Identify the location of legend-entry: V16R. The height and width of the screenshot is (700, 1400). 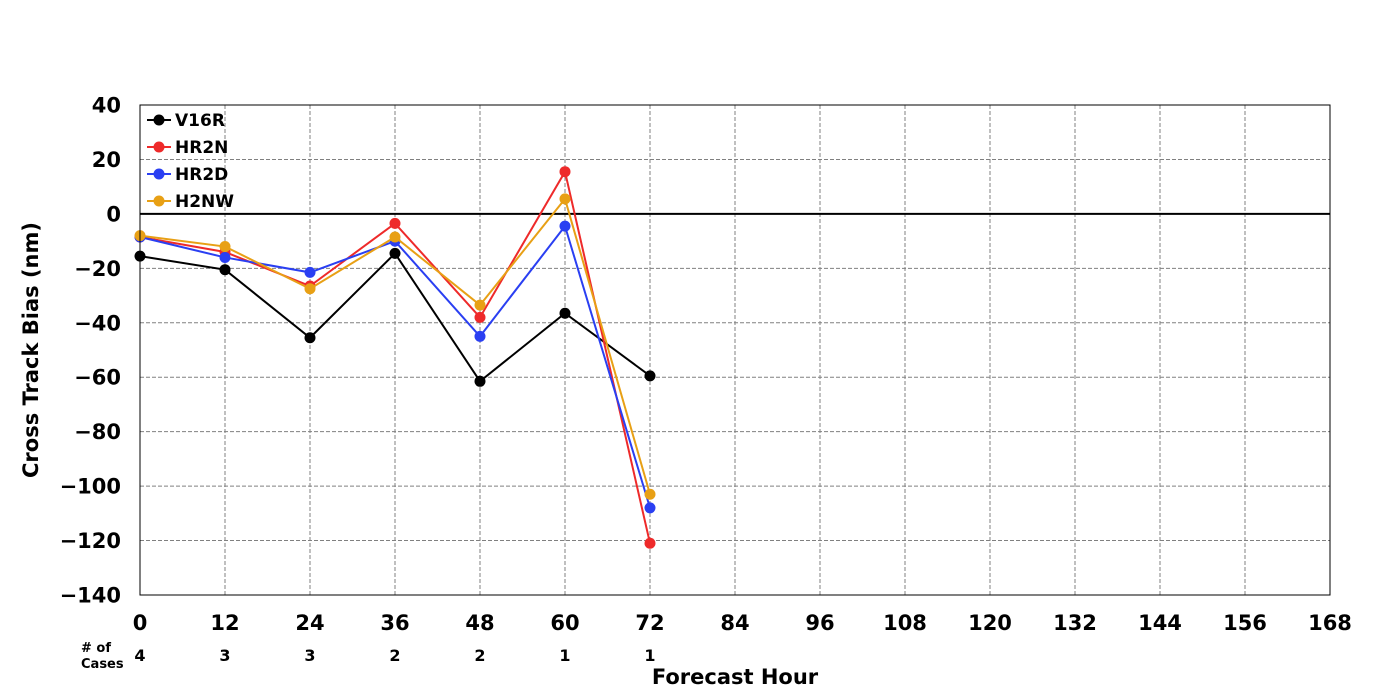
(186, 121).